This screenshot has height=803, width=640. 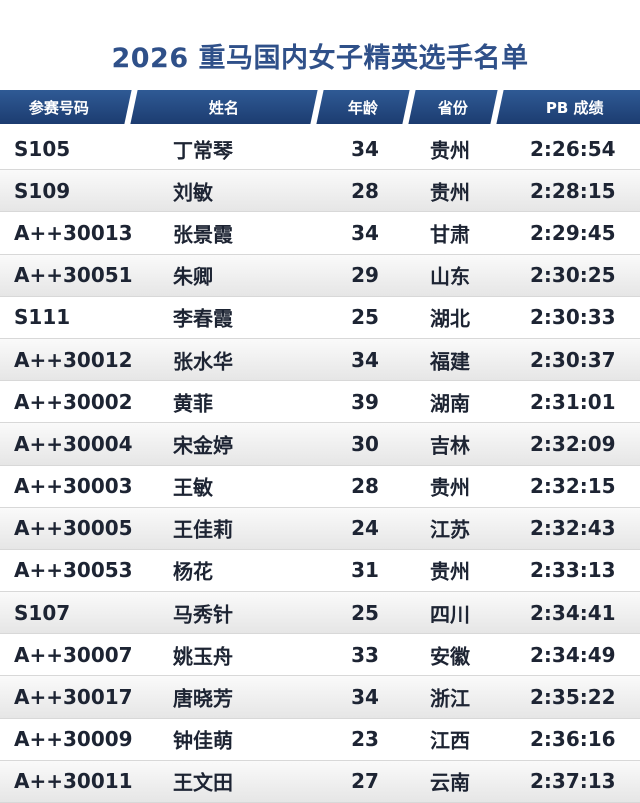 What do you see at coordinates (320, 528) in the screenshot?
I see `table-row: A++30005 王佳莉 24 江苏 2:32:43` at bounding box center [320, 528].